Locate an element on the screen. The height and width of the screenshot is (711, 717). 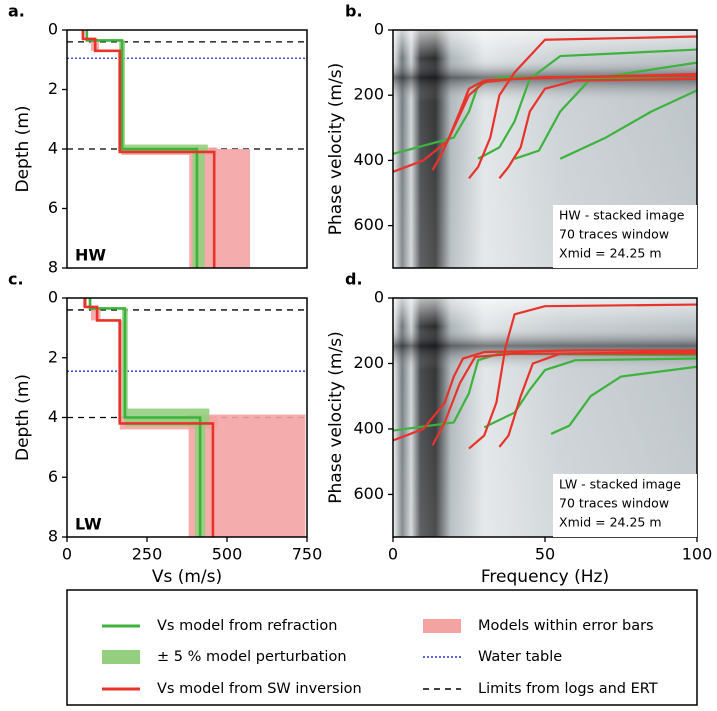
panel-label: a. is located at coordinates (16, 11).